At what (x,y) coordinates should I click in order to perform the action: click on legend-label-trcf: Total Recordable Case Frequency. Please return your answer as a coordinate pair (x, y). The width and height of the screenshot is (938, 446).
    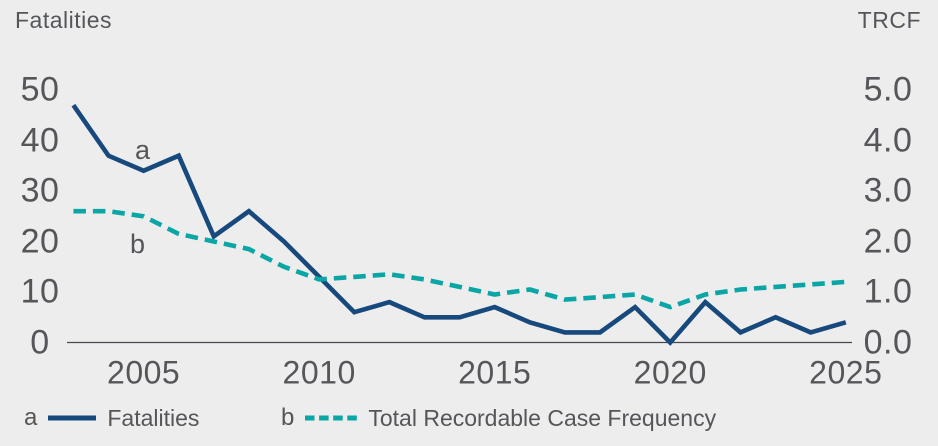
    Looking at the image, I should click on (542, 417).